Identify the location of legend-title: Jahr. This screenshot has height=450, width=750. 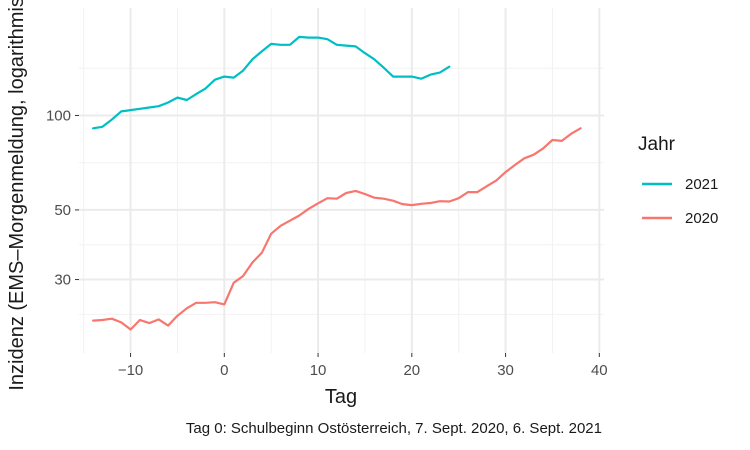
(657, 144).